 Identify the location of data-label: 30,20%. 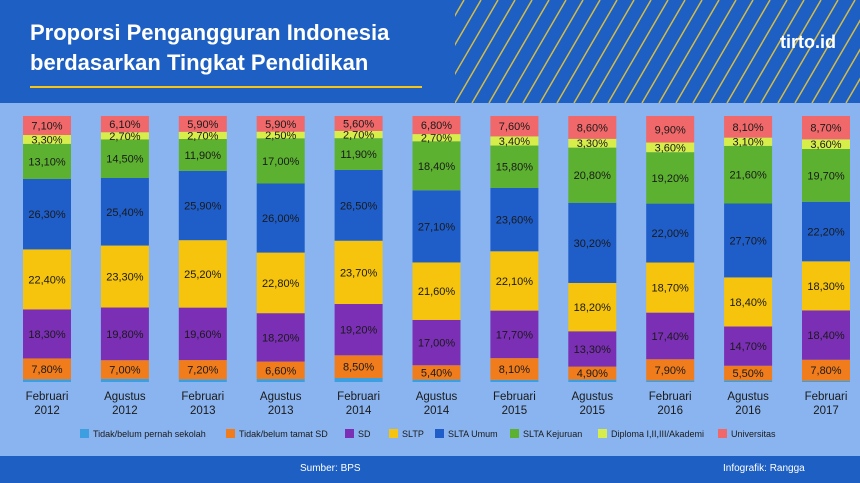
(593, 244).